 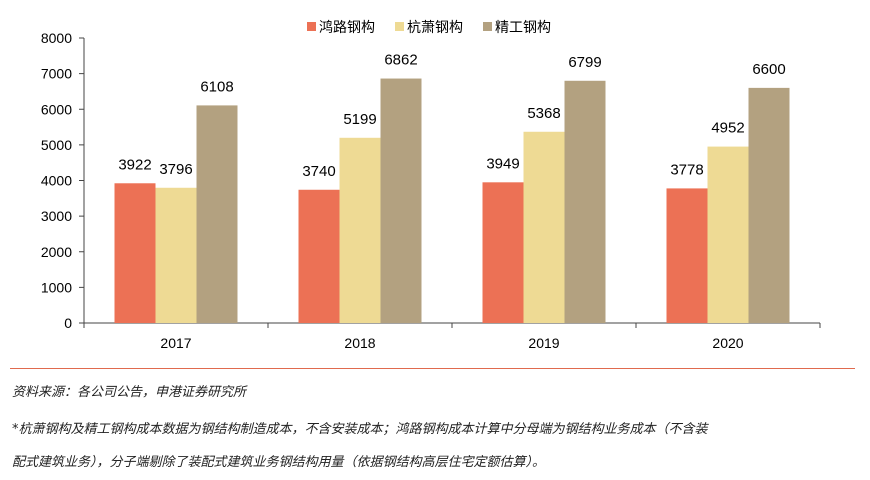 I want to click on y-tick-label: 4000, so click(x=56, y=181).